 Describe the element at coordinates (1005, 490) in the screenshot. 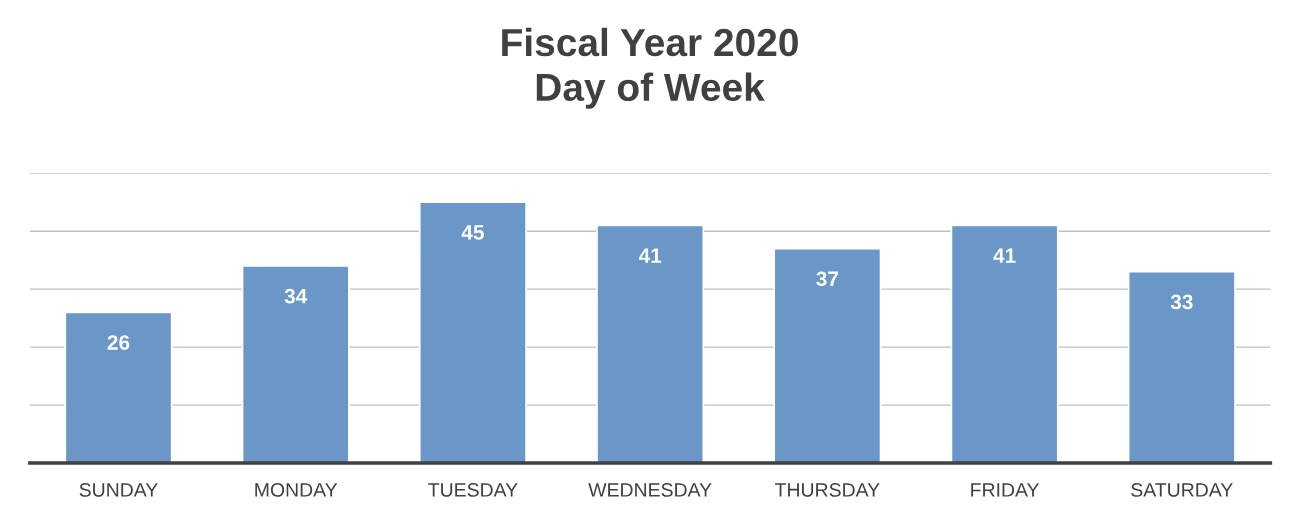

I see `x-tick-label: FRIDAY` at that location.